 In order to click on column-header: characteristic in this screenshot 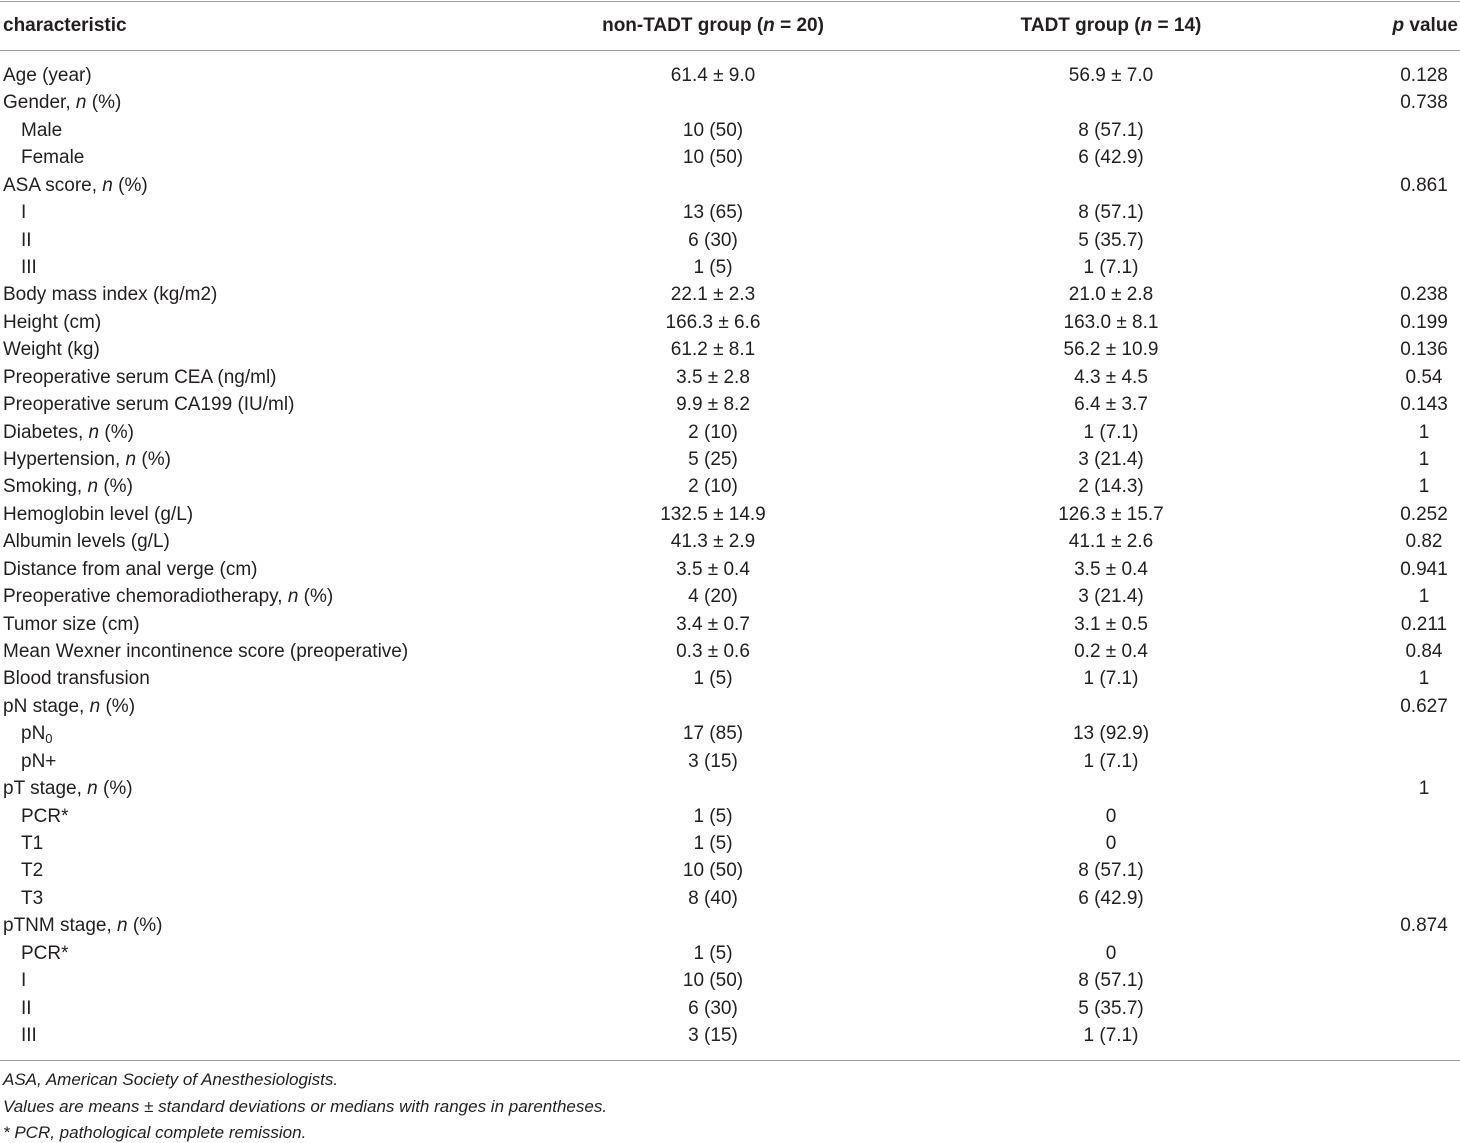, I will do `click(65, 26)`.